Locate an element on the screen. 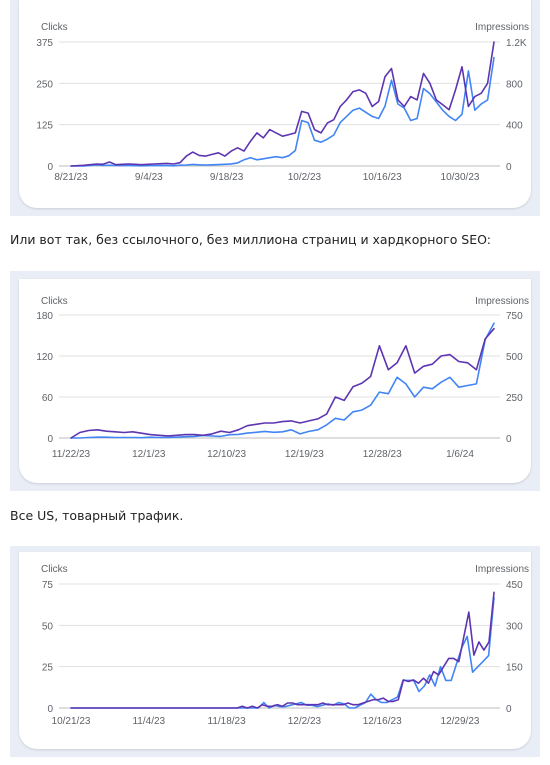 The image size is (550, 765). chart3-y-right-tick: 300 is located at coordinates (514, 626).